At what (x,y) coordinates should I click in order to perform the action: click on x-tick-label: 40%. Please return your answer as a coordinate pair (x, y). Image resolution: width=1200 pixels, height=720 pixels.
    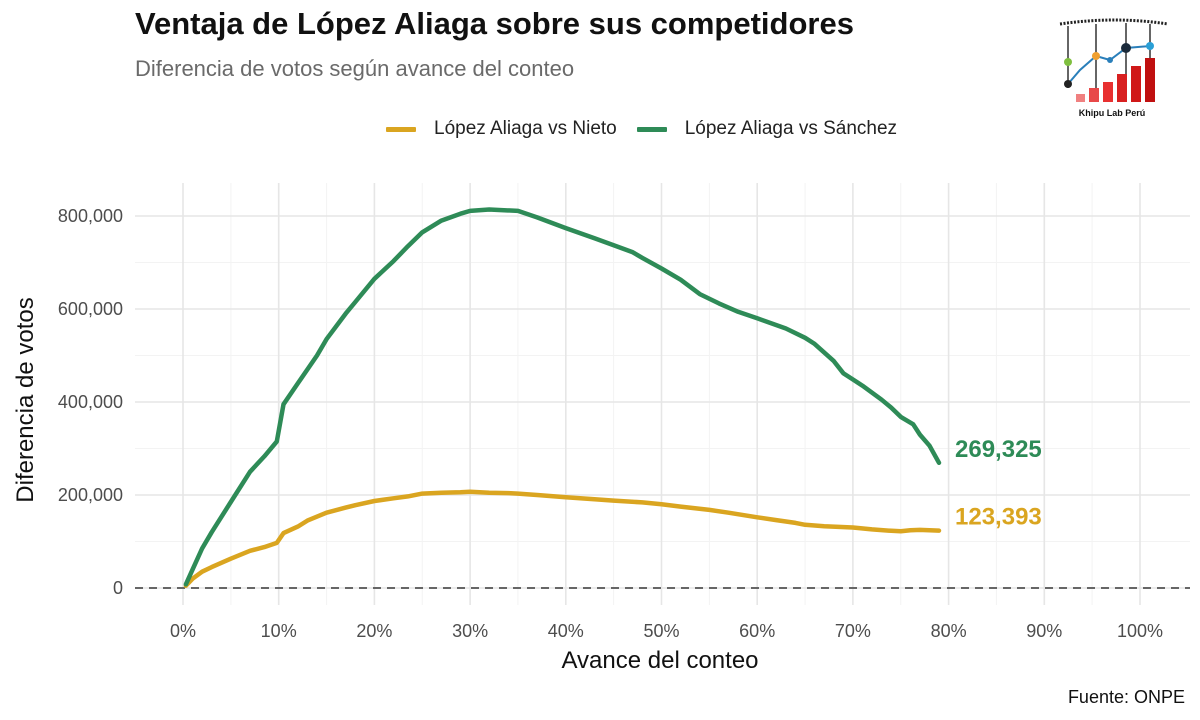
    Looking at the image, I should click on (566, 631).